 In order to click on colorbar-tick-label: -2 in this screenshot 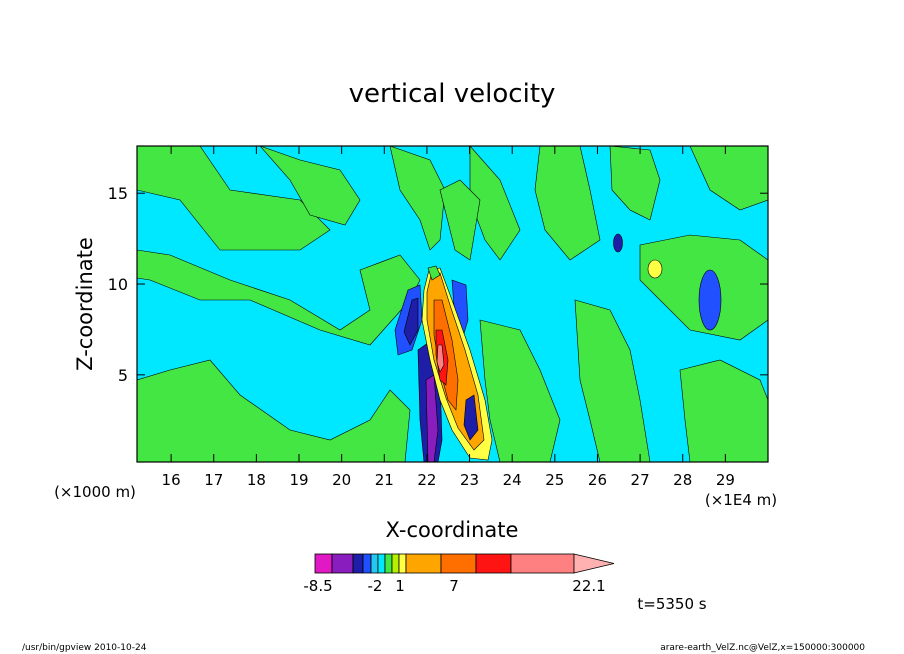, I will do `click(375, 586)`.